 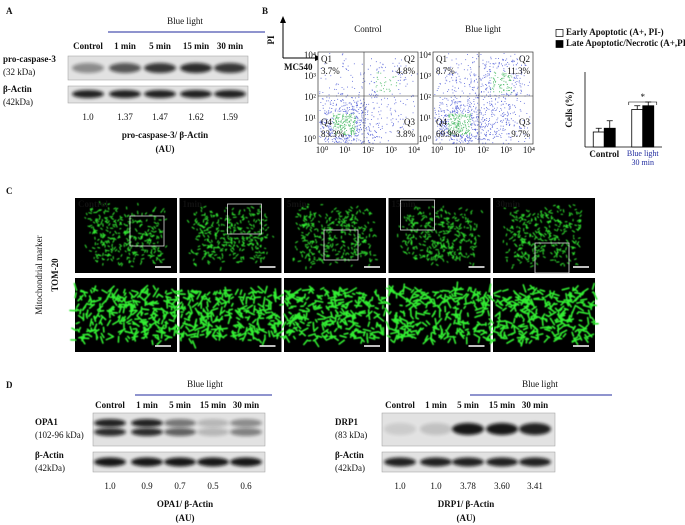 I want to click on column-label: 5min, so click(x=297, y=204).